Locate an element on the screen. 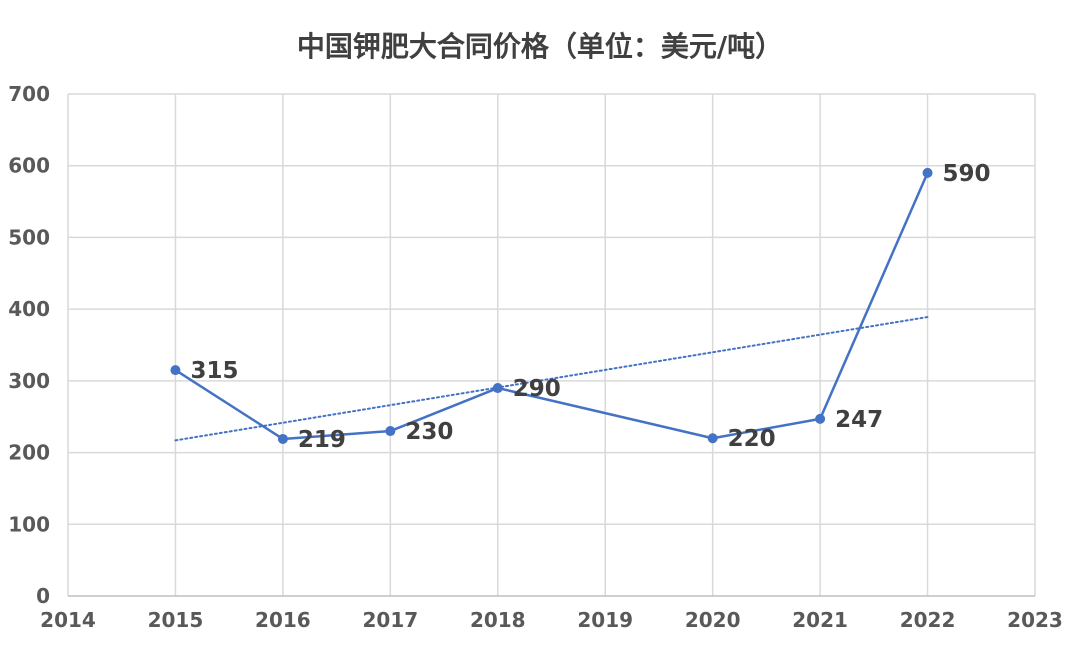  y-tick-label: 0 is located at coordinates (43, 596).